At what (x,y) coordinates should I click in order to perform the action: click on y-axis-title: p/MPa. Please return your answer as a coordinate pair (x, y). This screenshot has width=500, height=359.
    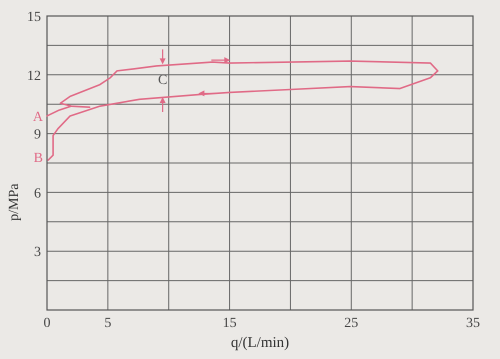
    Looking at the image, I should click on (14, 201).